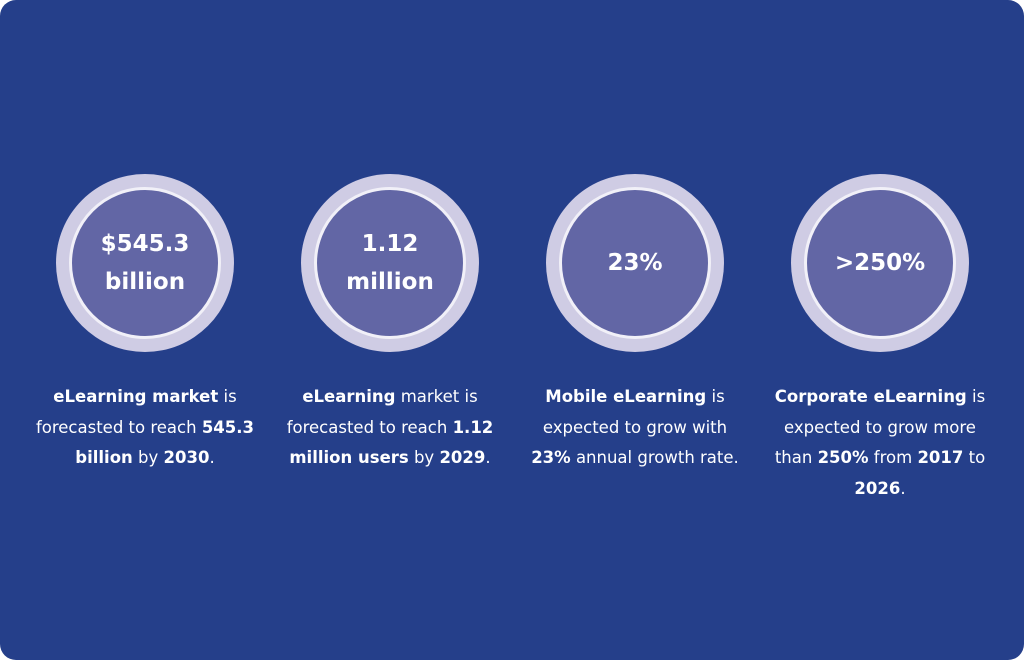 This screenshot has height=660, width=1024. I want to click on stat-ring: 23%, so click(635, 263).